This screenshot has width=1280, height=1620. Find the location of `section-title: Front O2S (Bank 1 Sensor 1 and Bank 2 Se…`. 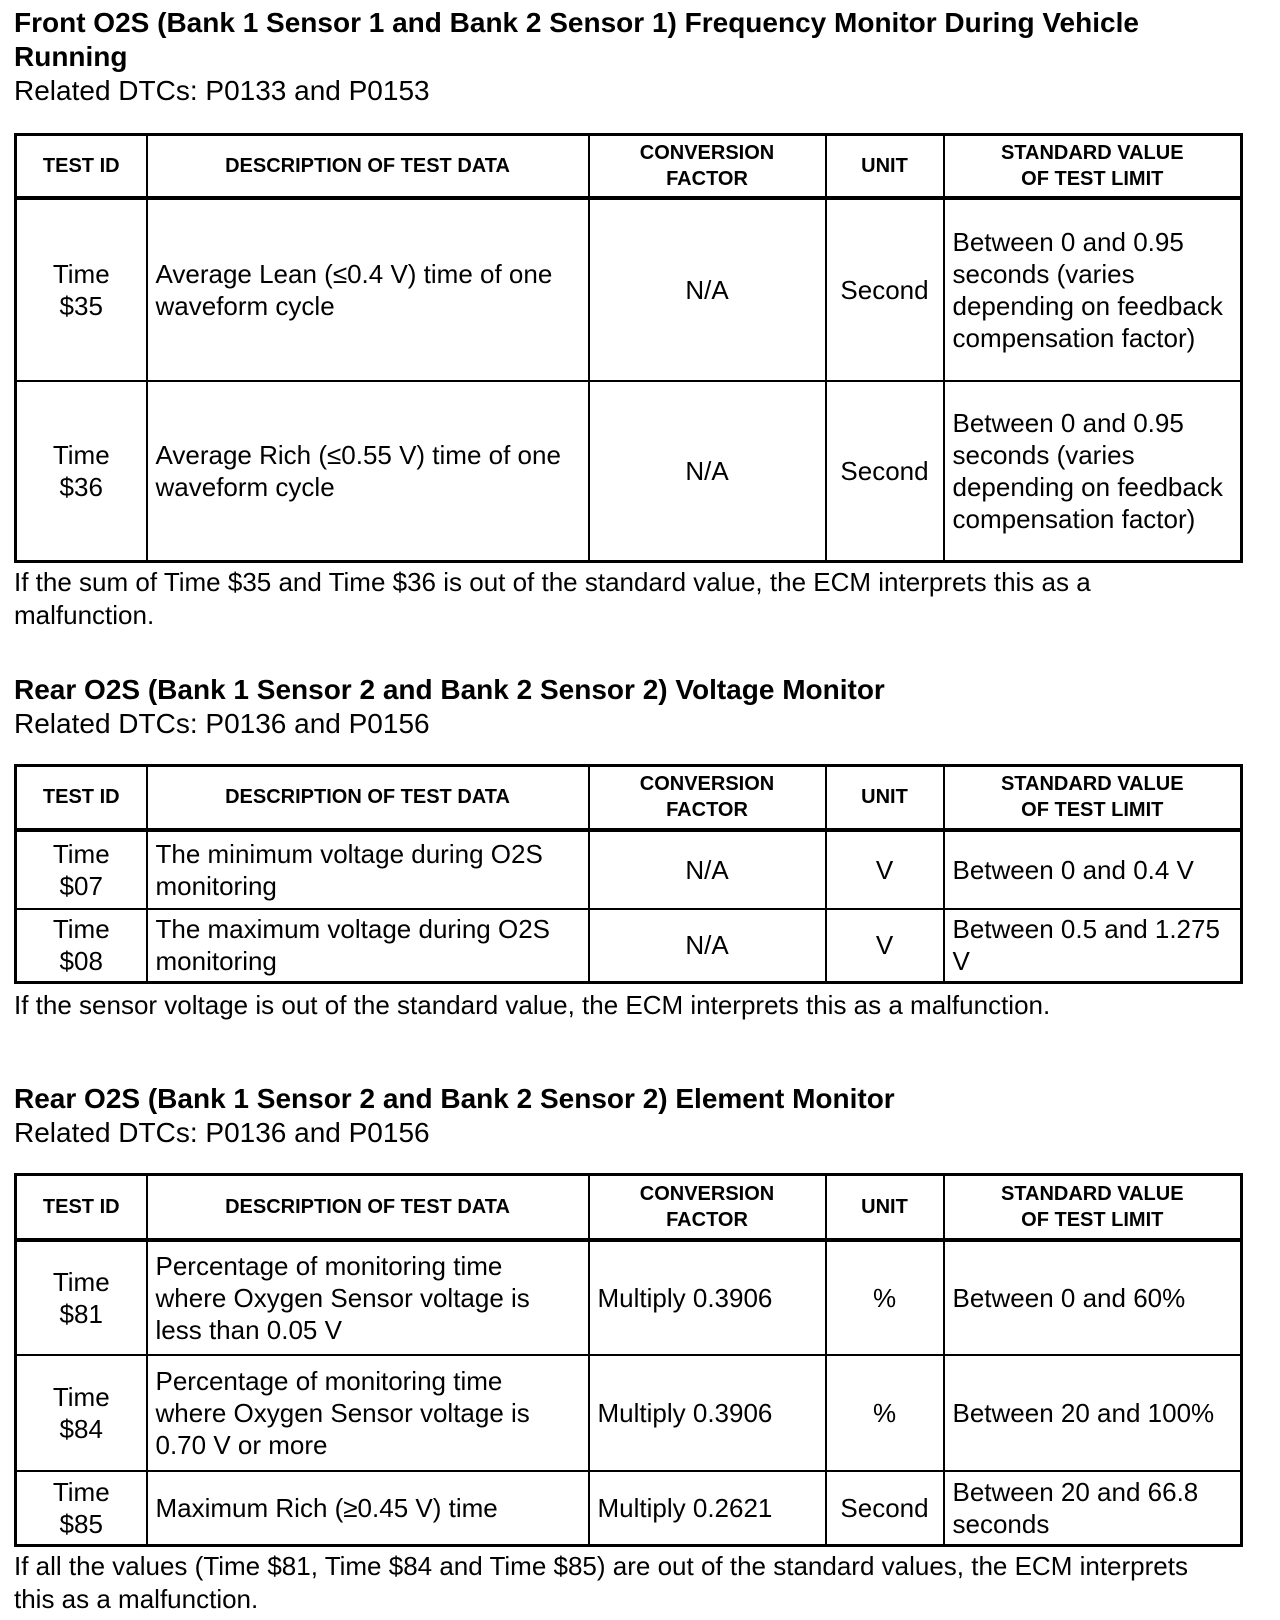

section-title: Front O2S (Bank 1 Sensor 1 and Bank 2 Se… is located at coordinates (576, 39).